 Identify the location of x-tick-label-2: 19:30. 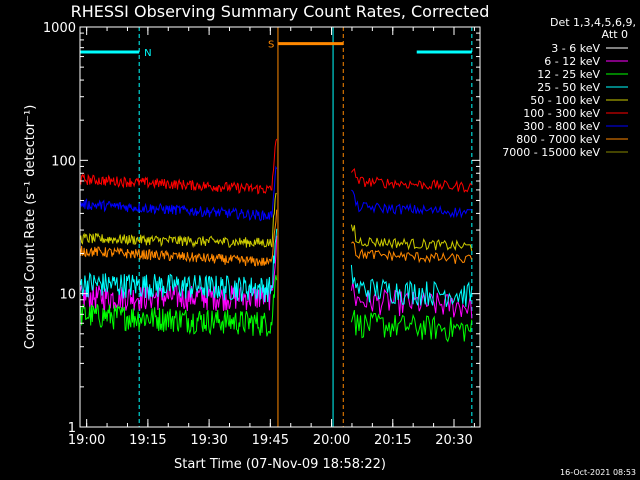
(208, 440).